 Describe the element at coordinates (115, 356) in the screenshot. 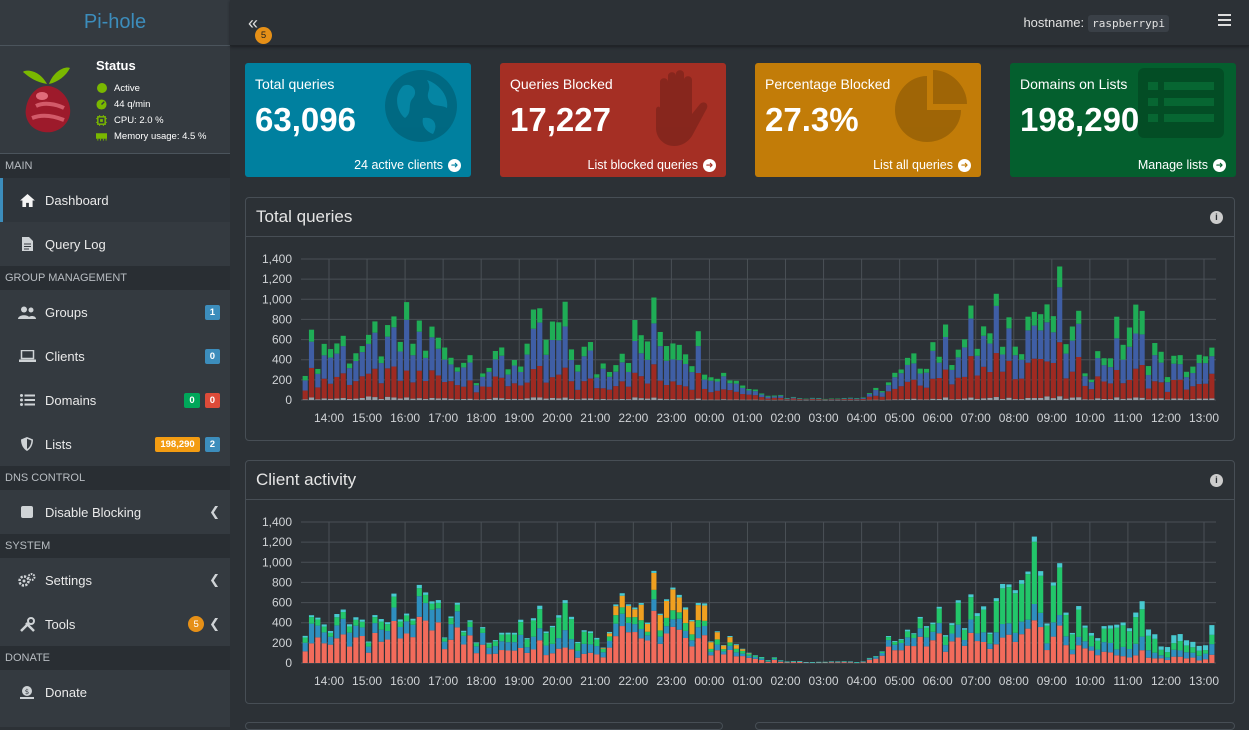

I see `sidebar-item-clients: Clients 0` at that location.